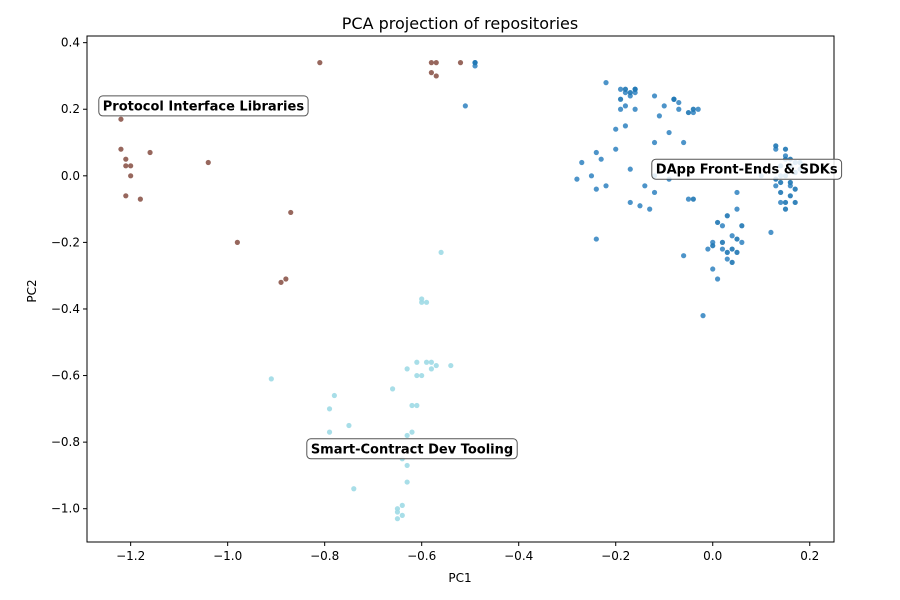  I want to click on y-tick-label: −0.6, so click(65, 376).